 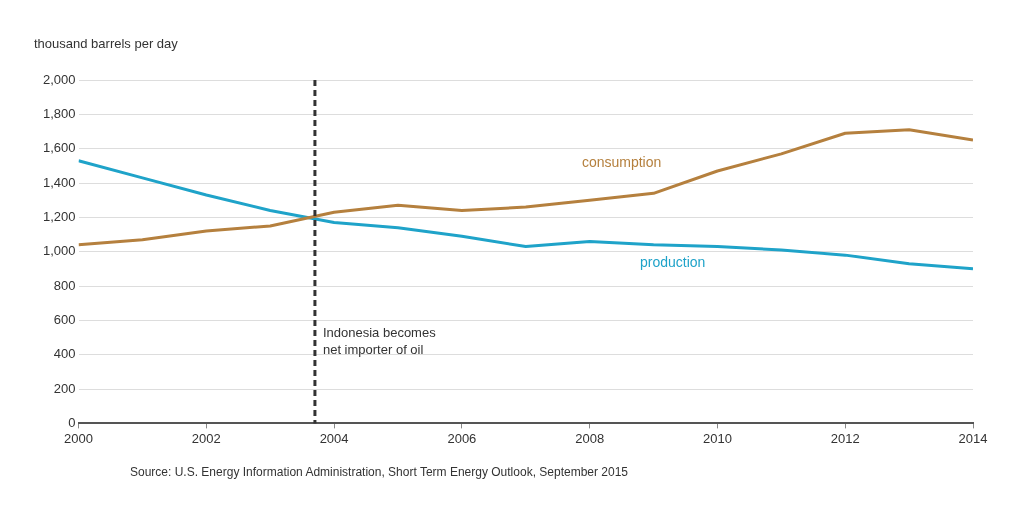 What do you see at coordinates (78, 438) in the screenshot?
I see `x-tick-label: 2000` at bounding box center [78, 438].